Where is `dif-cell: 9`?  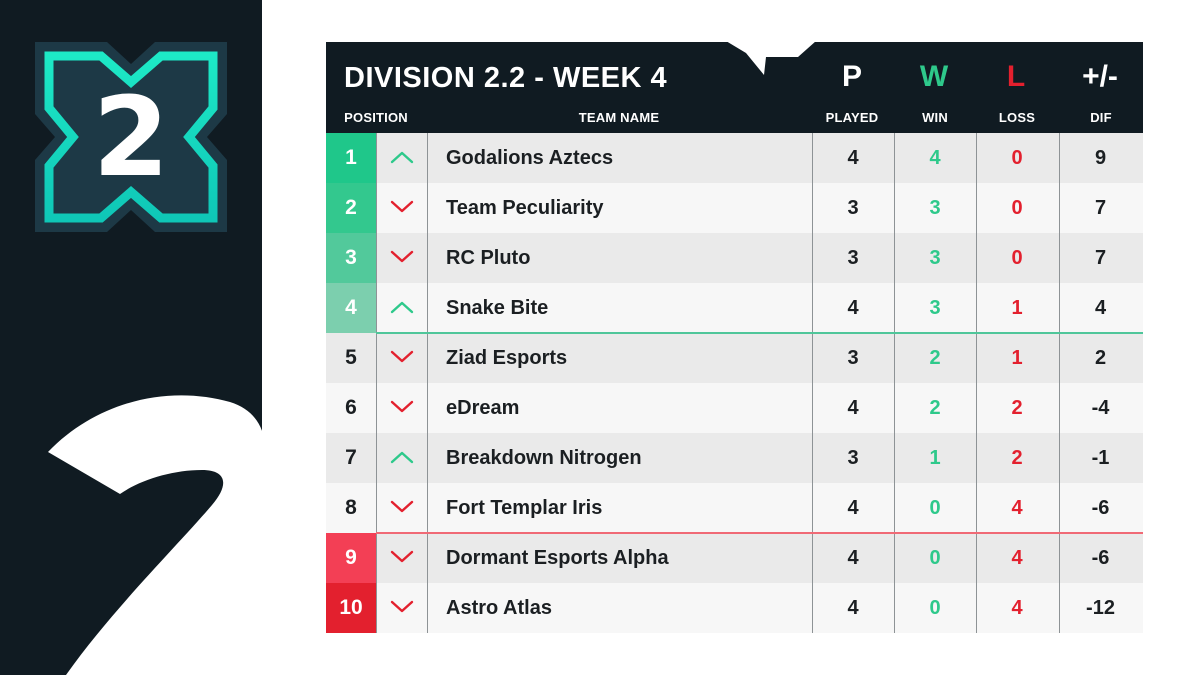 dif-cell: 9 is located at coordinates (1100, 157).